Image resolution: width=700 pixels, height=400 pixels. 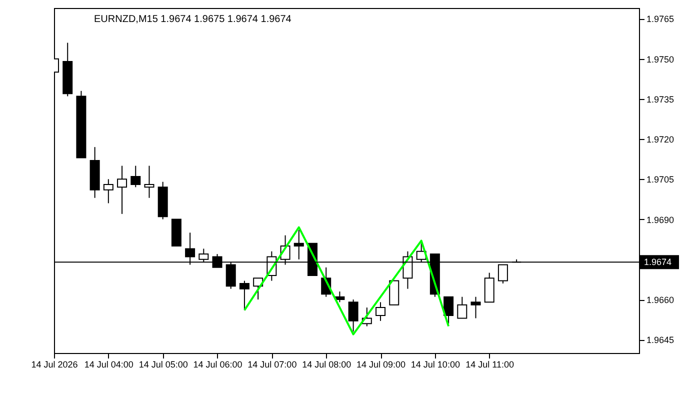 I want to click on y-tick-label: 1.9720, so click(x=660, y=139).